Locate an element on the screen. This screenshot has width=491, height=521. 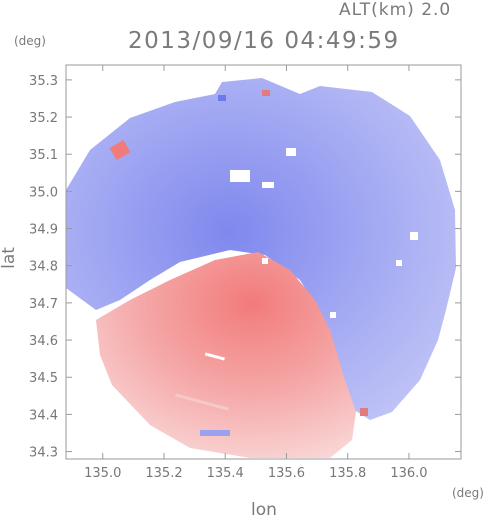
x-axis-unit: (deg) is located at coordinates (468, 493).